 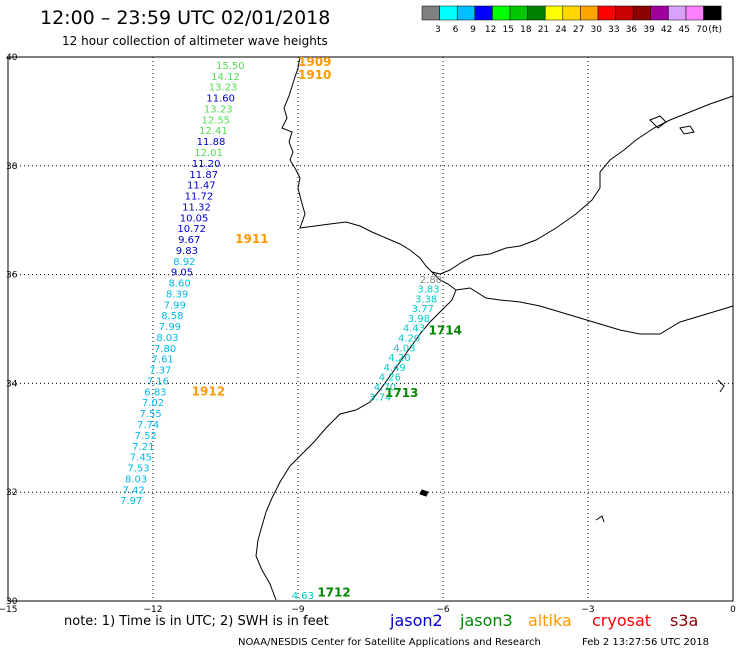 I want to click on satellite-legend-altika: altika, so click(x=550, y=620).